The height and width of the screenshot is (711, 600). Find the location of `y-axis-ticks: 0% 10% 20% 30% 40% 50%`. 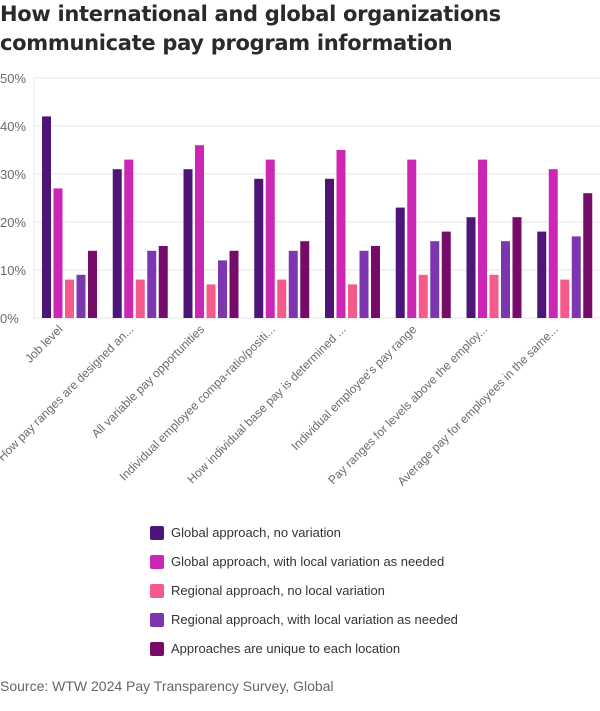

y-axis-ticks: 0% 10% 20% 30% 40% 50% is located at coordinates (13, 198).